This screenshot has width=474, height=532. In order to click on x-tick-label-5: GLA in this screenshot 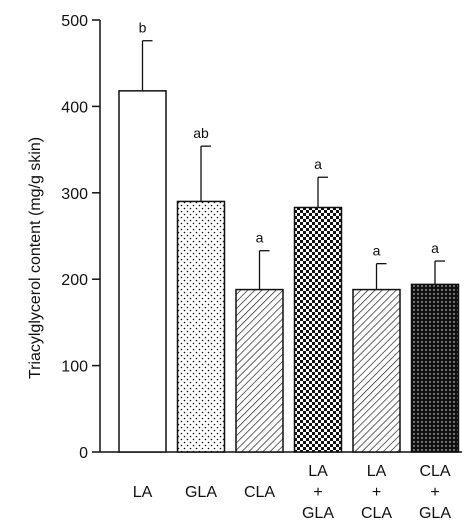, I will do `click(435, 513)`.